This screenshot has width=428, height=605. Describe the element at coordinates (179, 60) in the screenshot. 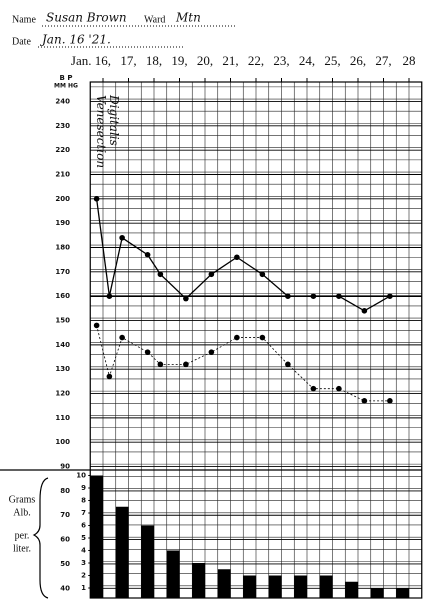

I see `x-tick-label: 19,` at that location.